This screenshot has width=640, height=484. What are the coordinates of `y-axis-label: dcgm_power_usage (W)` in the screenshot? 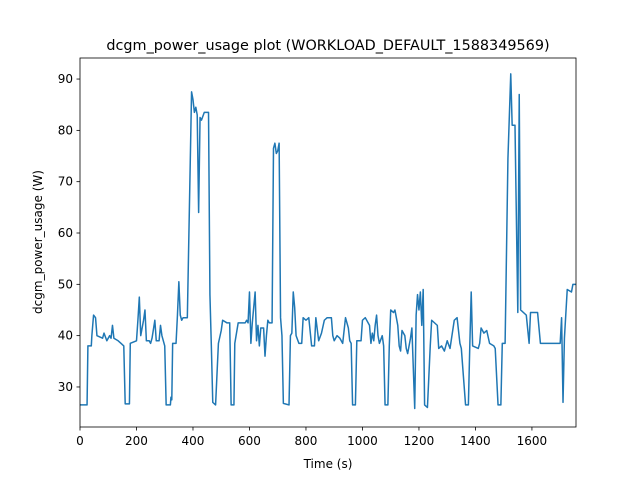 It's located at (38, 242).